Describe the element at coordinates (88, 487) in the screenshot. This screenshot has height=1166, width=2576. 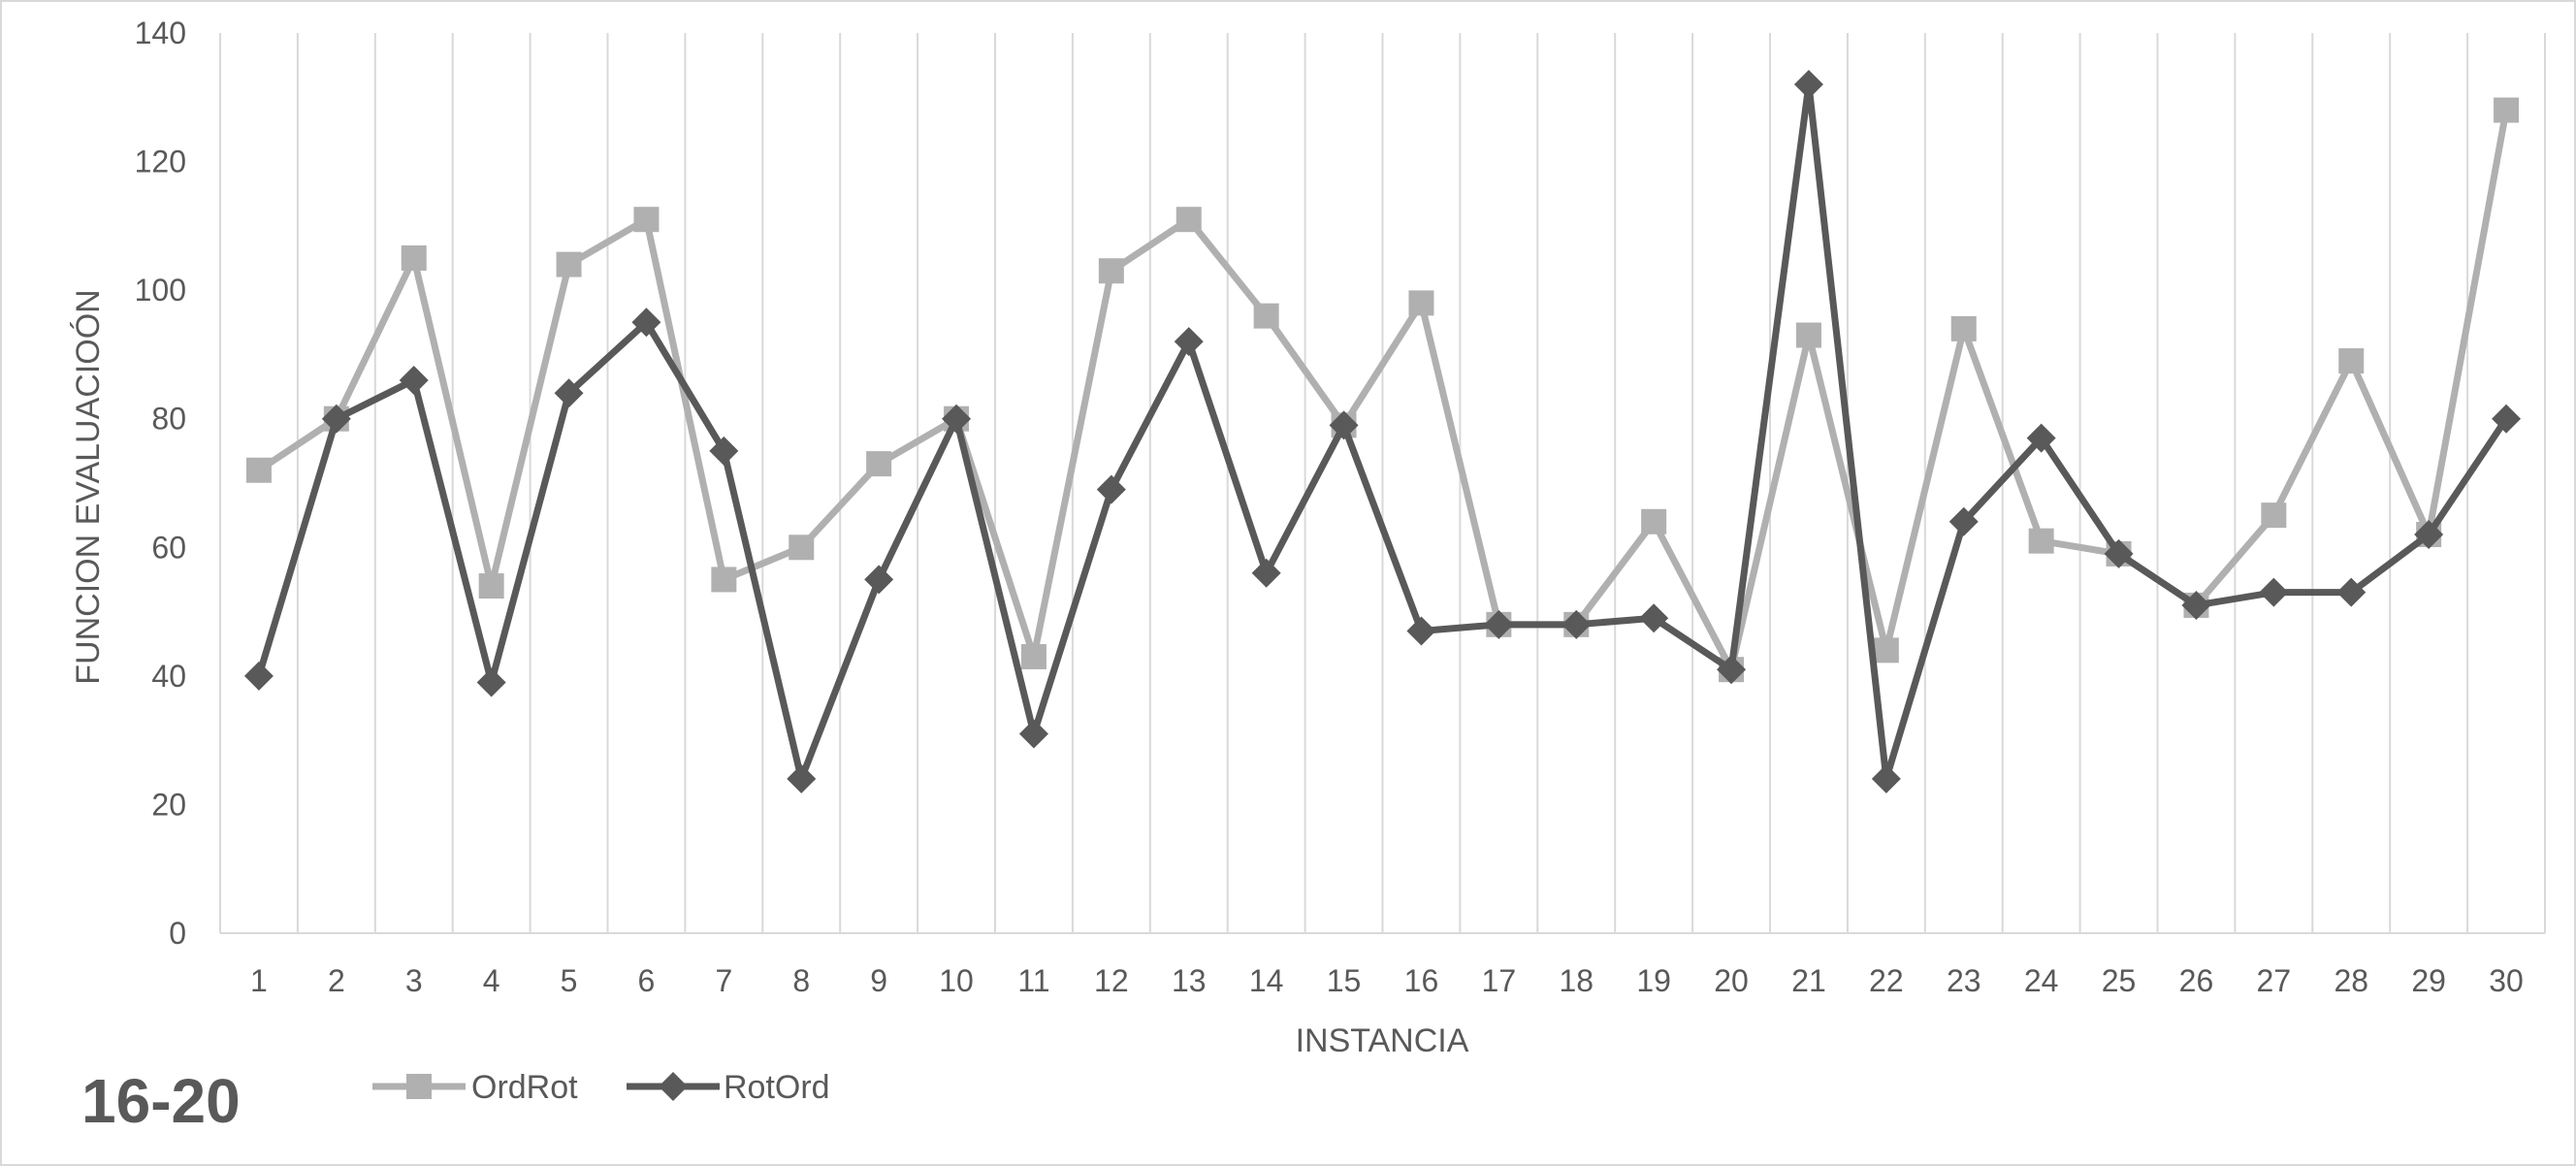
I see `y-axis-title: FUNCION EVALUACIOÓN` at that location.